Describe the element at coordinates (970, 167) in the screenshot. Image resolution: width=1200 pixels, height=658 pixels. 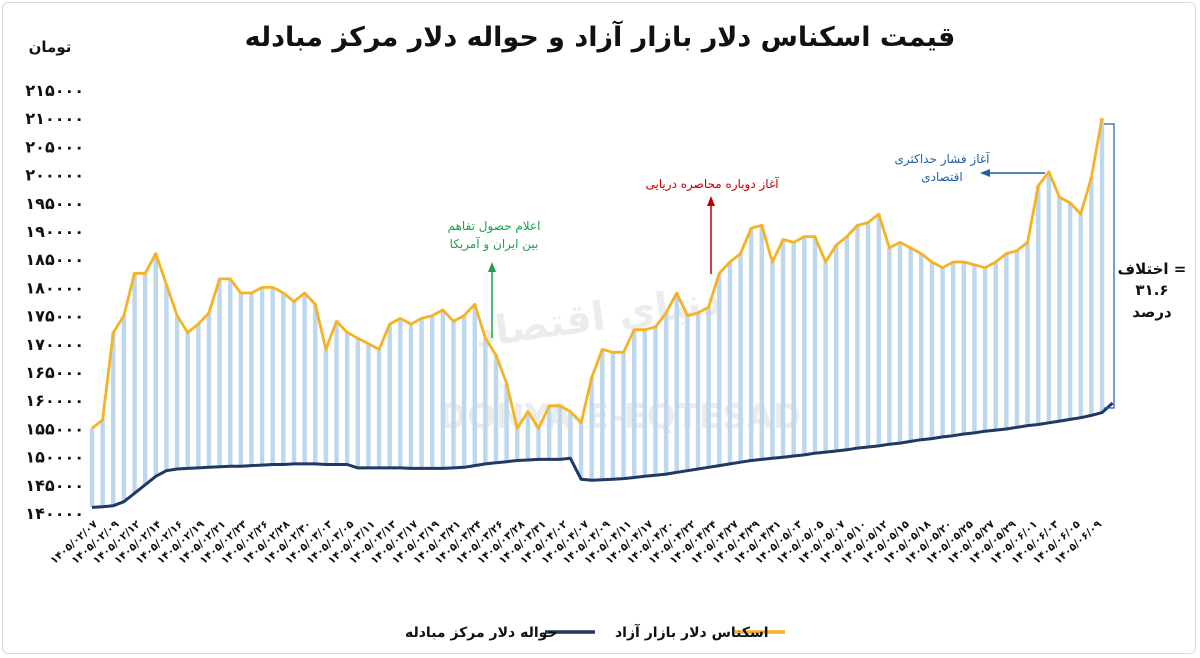
I see `annotation-max-pressure: آغاز فشار حداکثری اقتصادی` at that location.